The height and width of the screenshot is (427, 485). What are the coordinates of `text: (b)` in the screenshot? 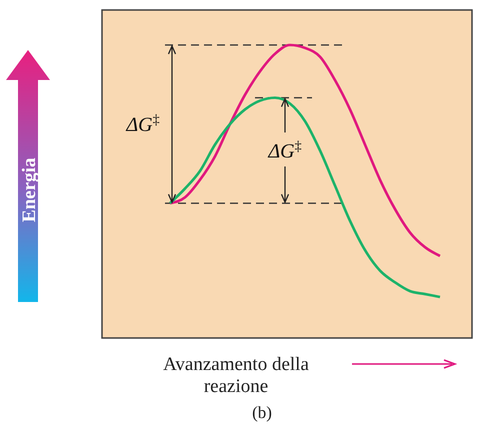 It's located at (262, 412).